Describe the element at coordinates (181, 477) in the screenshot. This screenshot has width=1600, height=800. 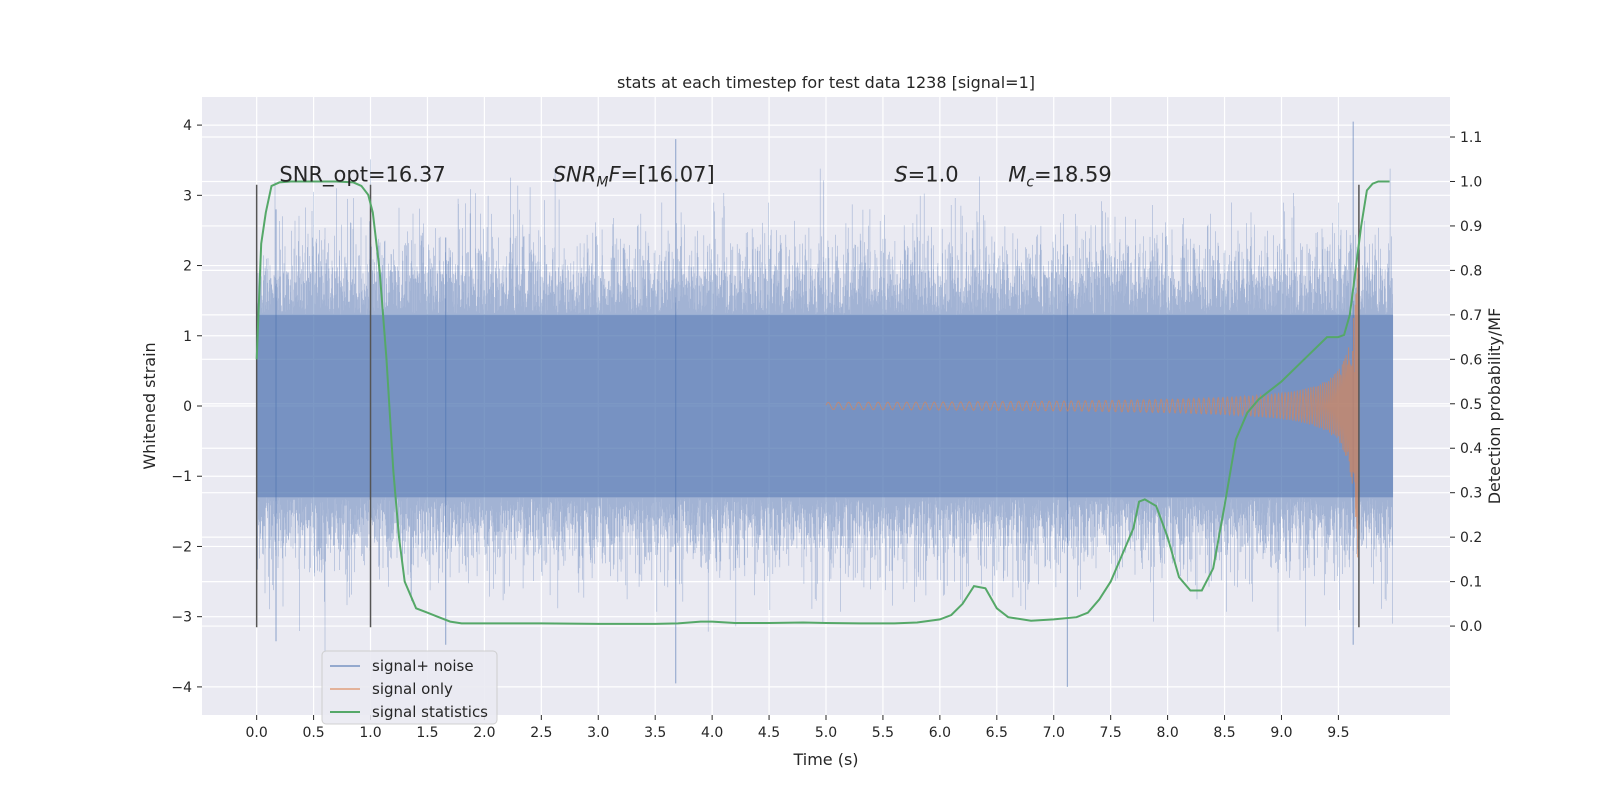
I see `y-tick-label: −1` at that location.